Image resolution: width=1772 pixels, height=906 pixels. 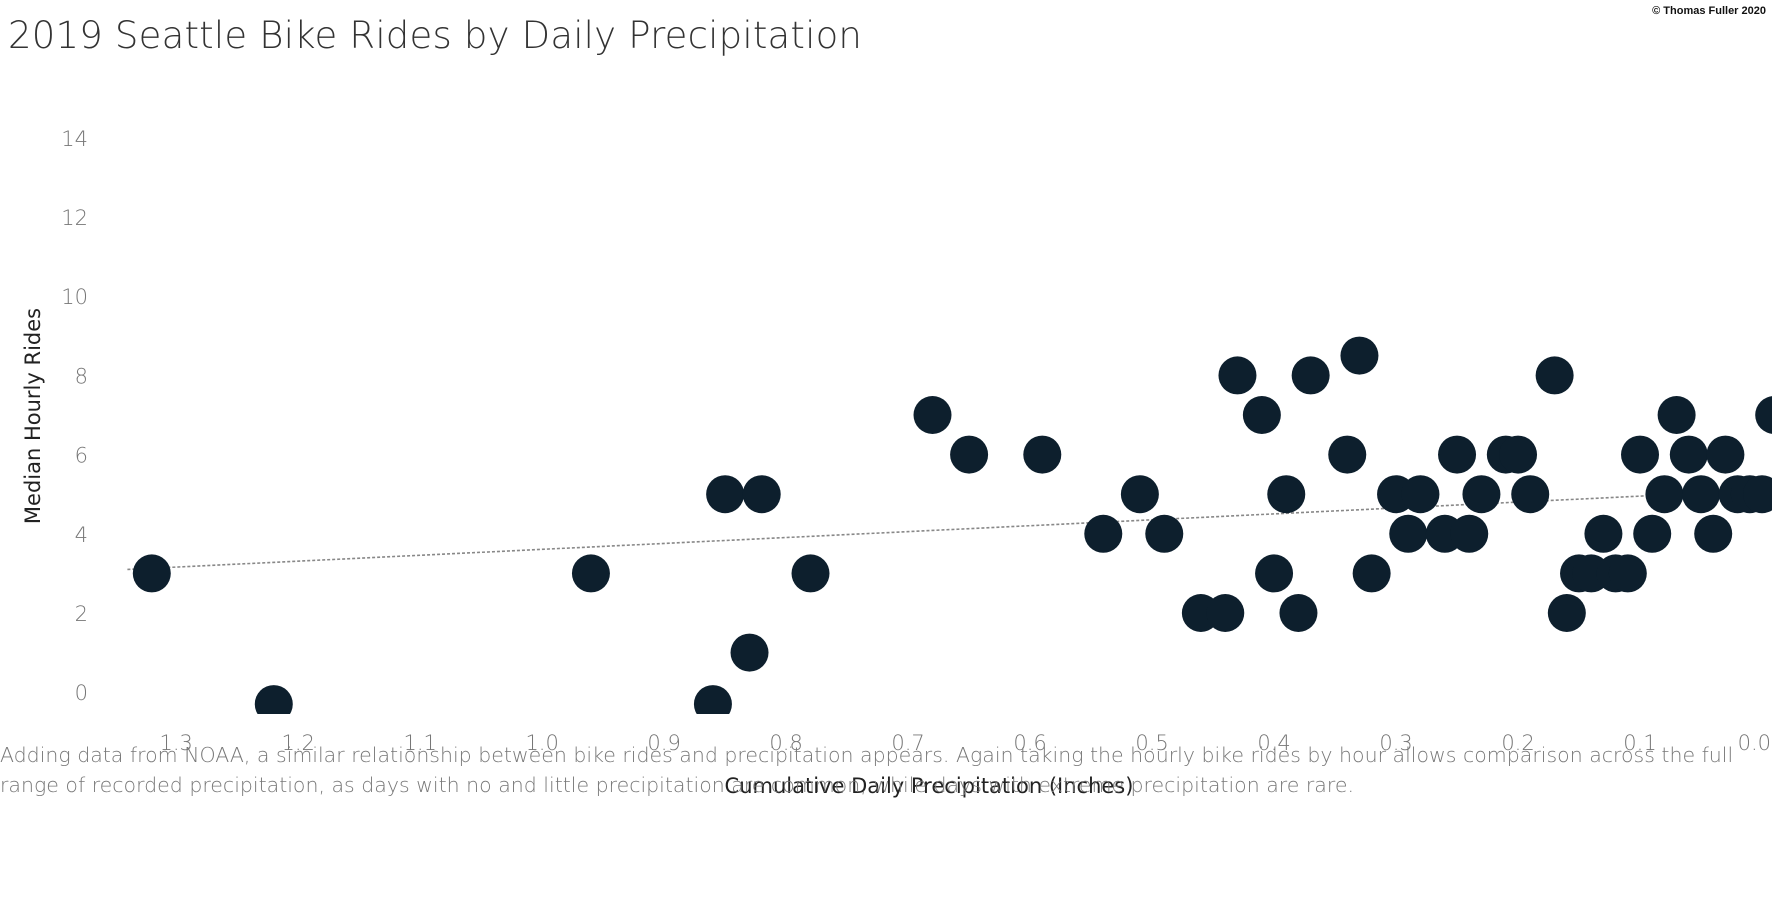 What do you see at coordinates (663, 743) in the screenshot?
I see `x-tick-label: 0.9` at bounding box center [663, 743].